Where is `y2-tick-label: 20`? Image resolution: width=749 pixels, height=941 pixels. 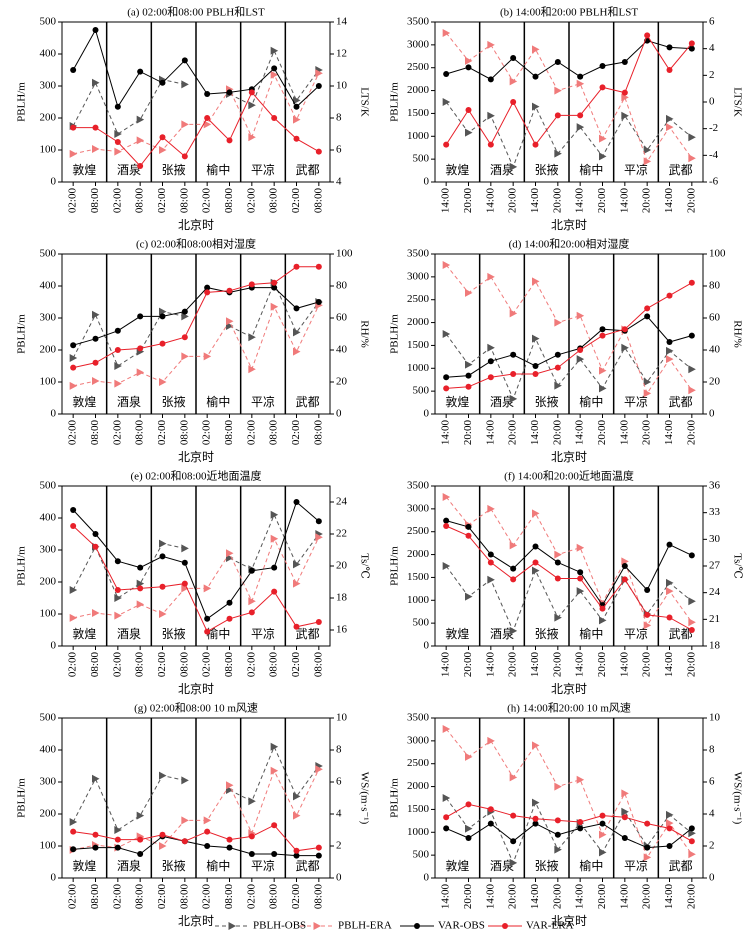
y2-tick-label: 20 is located at coordinates (342, 382).